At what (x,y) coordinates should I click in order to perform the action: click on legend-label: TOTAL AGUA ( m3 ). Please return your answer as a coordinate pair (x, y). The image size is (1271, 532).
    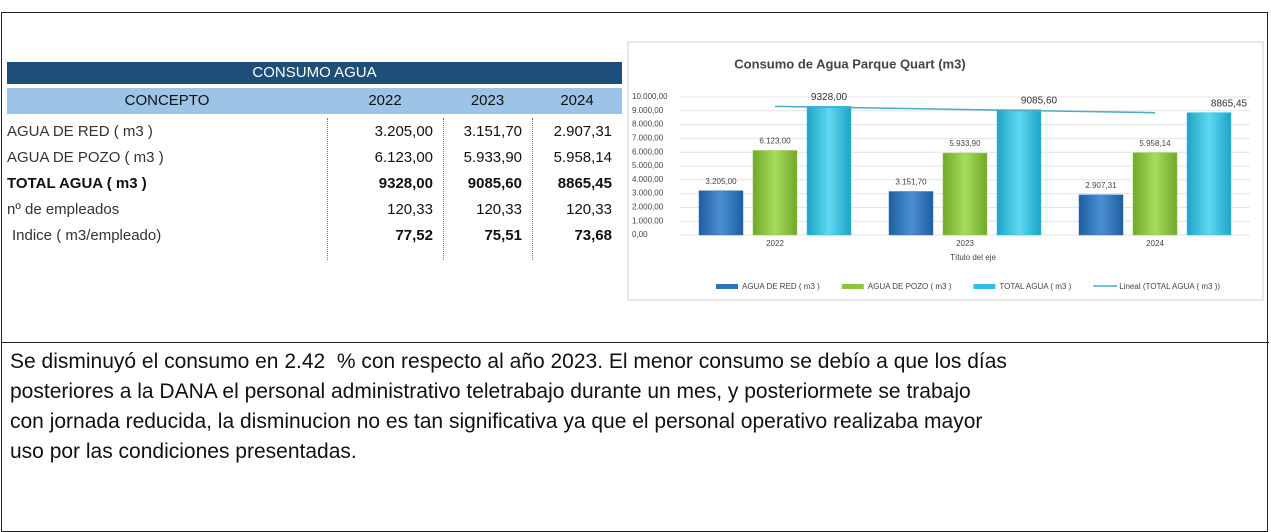
    Looking at the image, I should click on (1035, 286).